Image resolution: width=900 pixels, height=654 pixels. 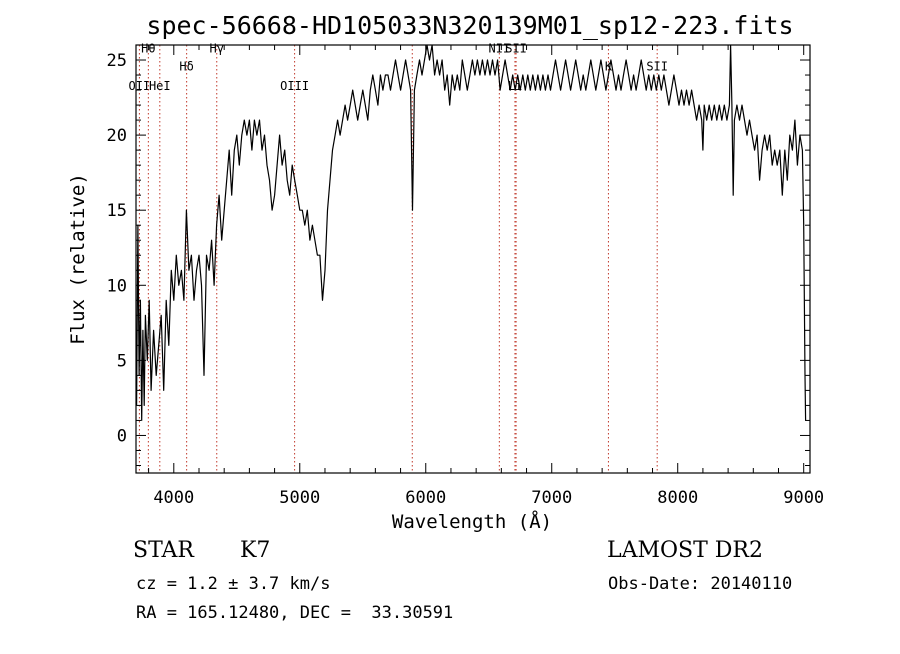 I want to click on observation-date: Obs-Date: 20140110, so click(x=700, y=584).